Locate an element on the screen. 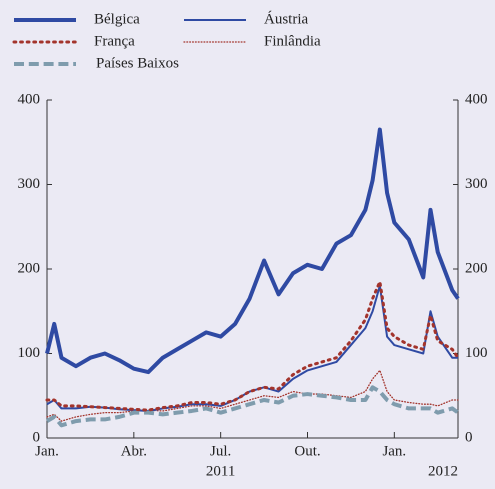  year-label: 2012 is located at coordinates (443, 471).